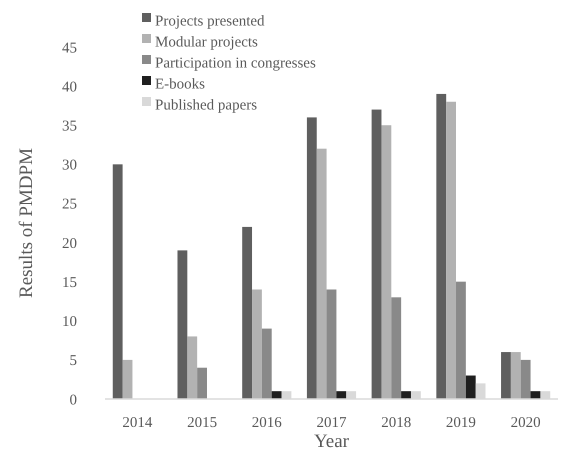 Image resolution: width=568 pixels, height=456 pixels. Describe the element at coordinates (206, 42) in the screenshot. I see `legend-label: Modular projects` at that location.